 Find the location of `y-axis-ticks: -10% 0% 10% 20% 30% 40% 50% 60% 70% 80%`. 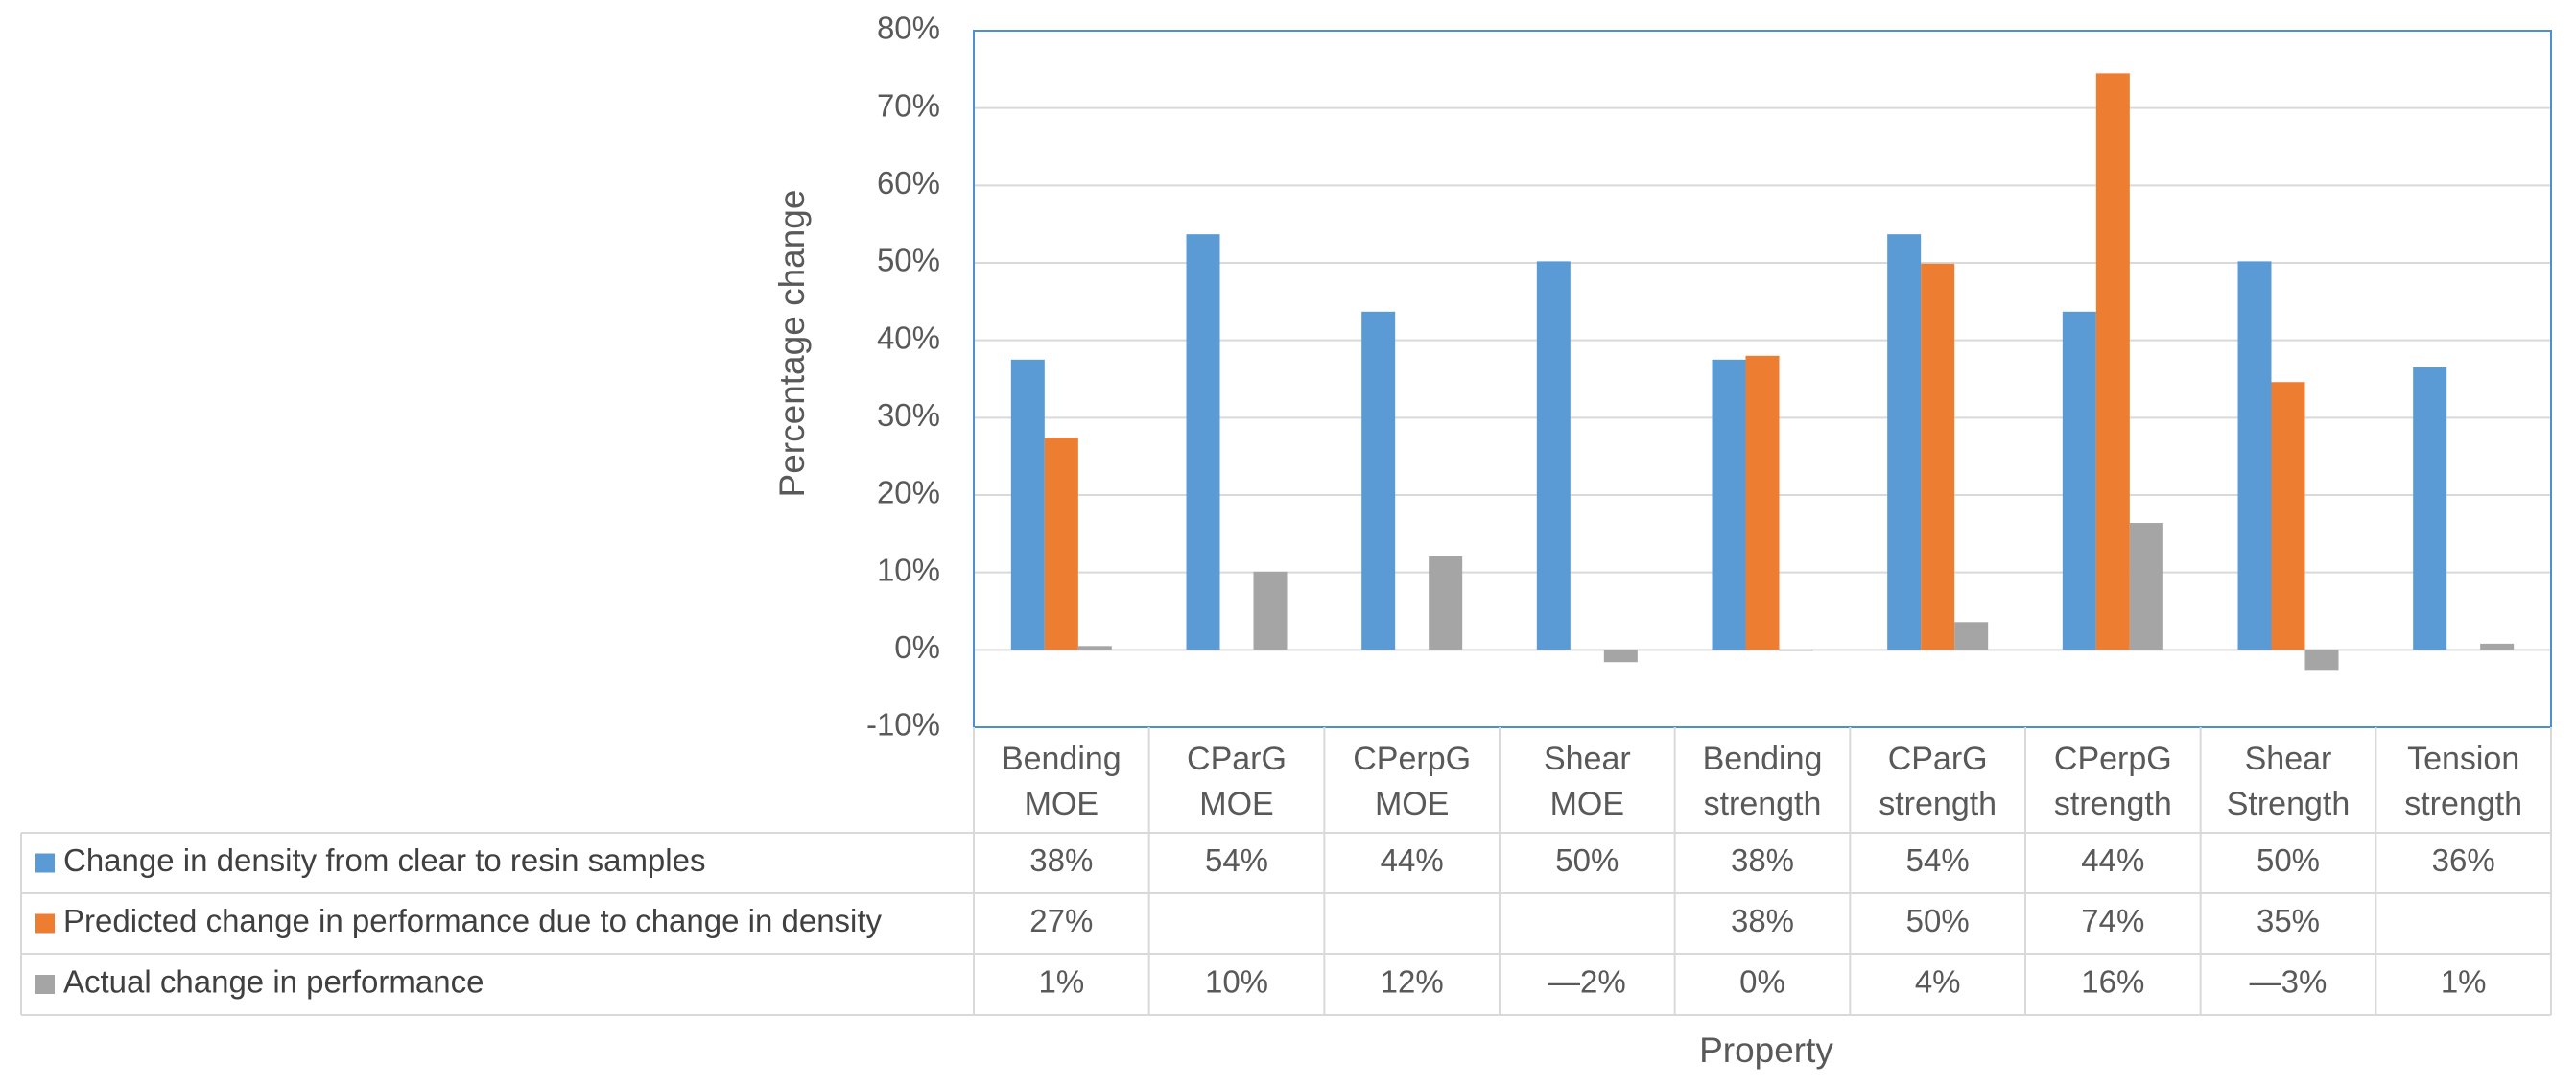

y-axis-ticks: -10% 0% 10% 20% 30% 40% 50% 60% 70% 80% is located at coordinates (903, 377).